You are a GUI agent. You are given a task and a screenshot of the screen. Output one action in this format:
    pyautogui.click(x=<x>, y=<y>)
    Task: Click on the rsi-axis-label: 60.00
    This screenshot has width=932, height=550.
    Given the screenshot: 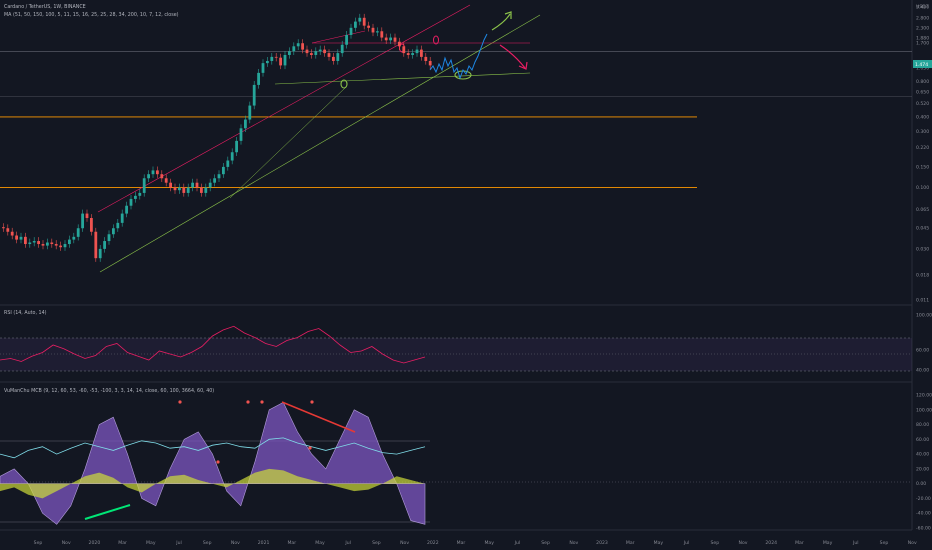 What is the action you would take?
    pyautogui.click(x=922, y=351)
    